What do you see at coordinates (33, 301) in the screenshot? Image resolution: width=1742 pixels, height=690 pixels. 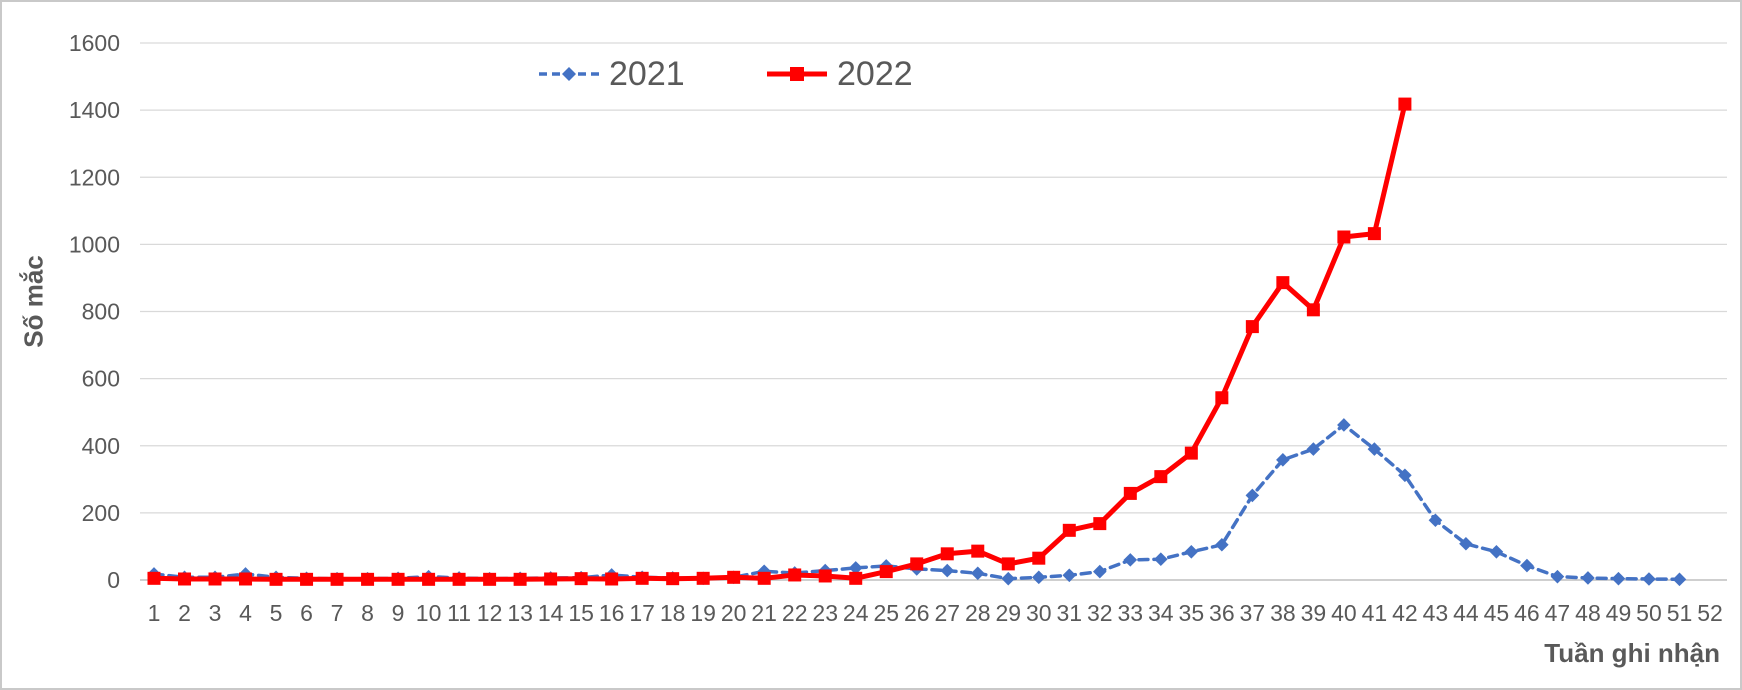 I see `y-axis-title: Số mắc` at bounding box center [33, 301].